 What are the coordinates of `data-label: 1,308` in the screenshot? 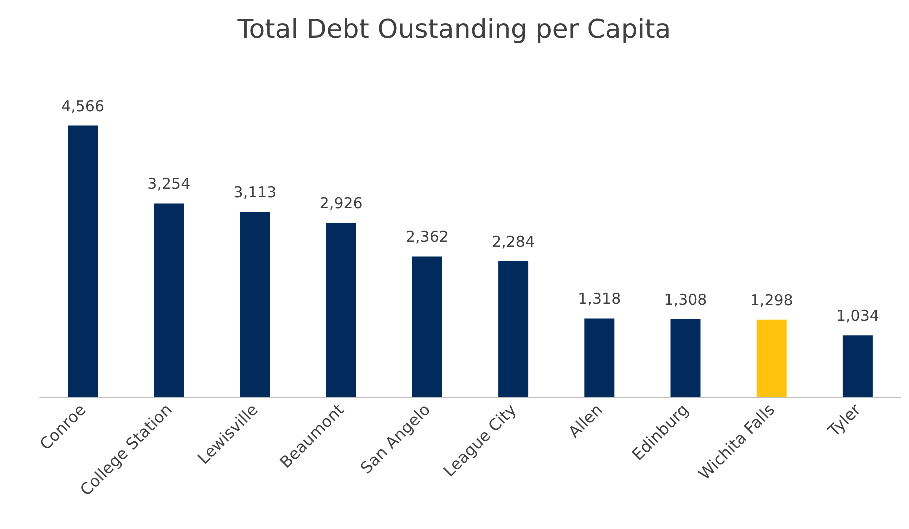 It's located at (686, 299).